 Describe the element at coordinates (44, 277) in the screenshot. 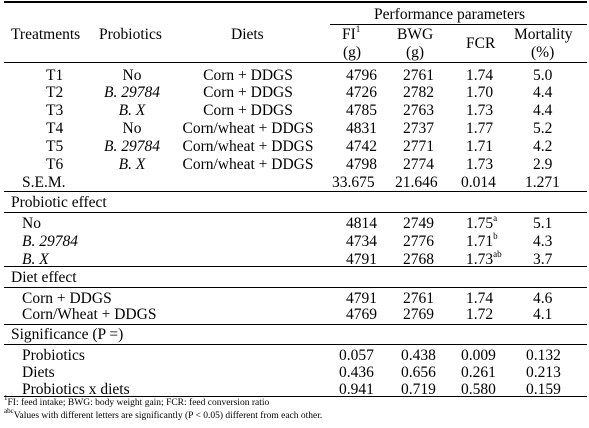

I see `diet-effect-title: Diet effect` at that location.